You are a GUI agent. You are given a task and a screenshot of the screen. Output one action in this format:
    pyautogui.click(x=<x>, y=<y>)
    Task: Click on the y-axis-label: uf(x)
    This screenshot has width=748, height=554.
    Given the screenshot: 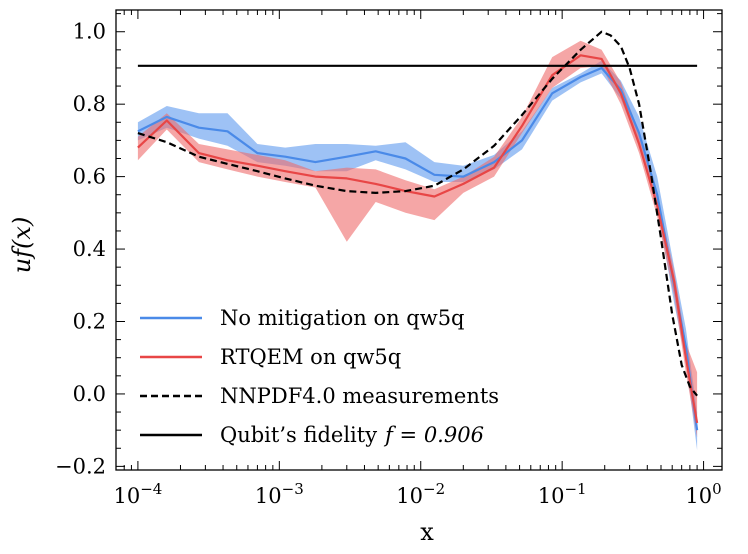 What is the action you would take?
    pyautogui.click(x=22, y=245)
    